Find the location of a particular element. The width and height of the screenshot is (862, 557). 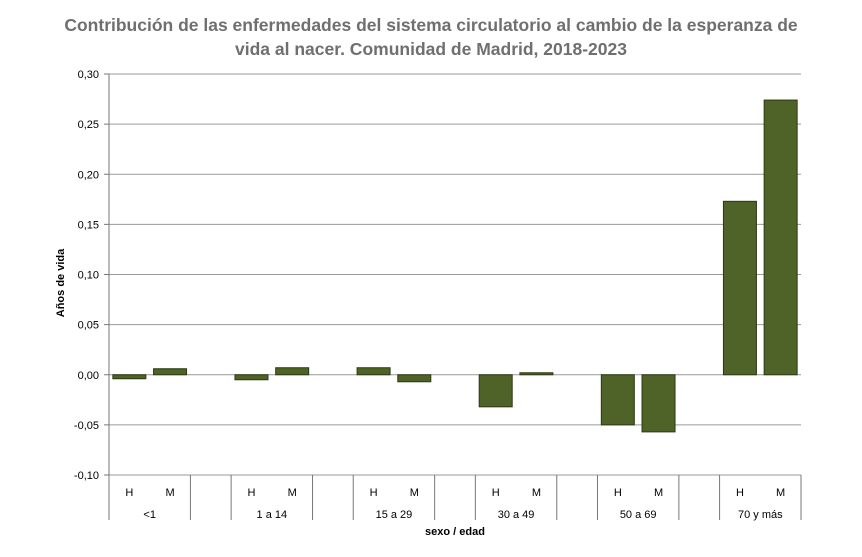

y-tick-label: 0,15 is located at coordinates (88, 225).